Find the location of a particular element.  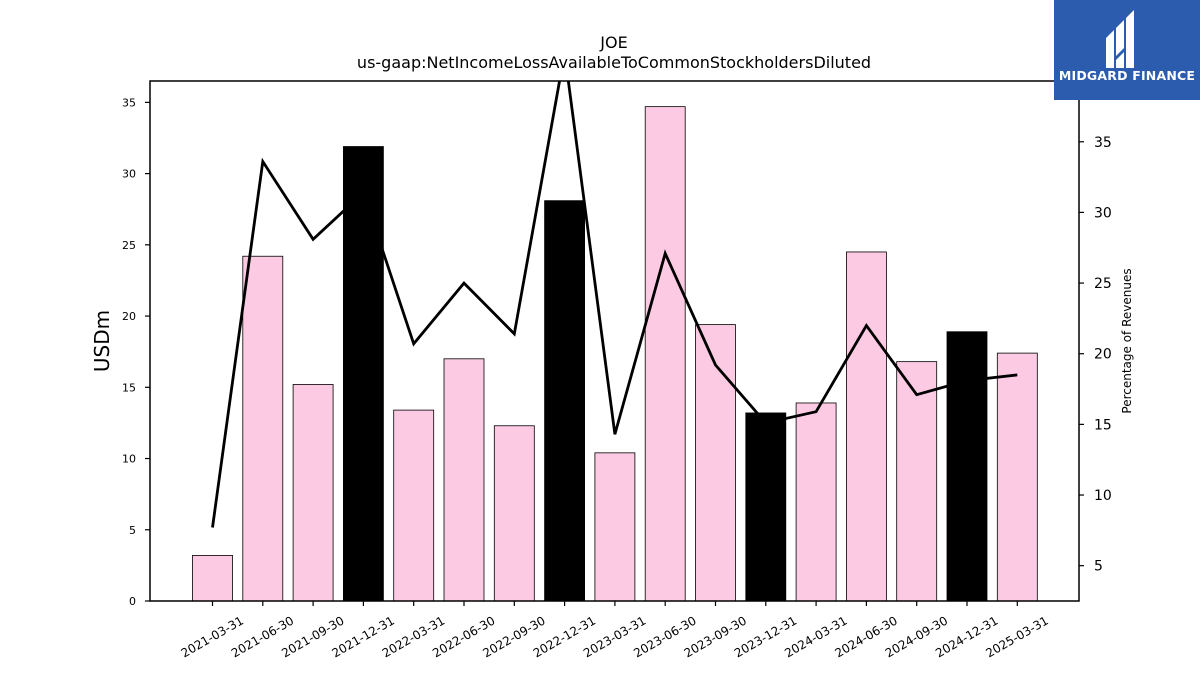

y2-tick-label: 10 is located at coordinates (1103, 496).